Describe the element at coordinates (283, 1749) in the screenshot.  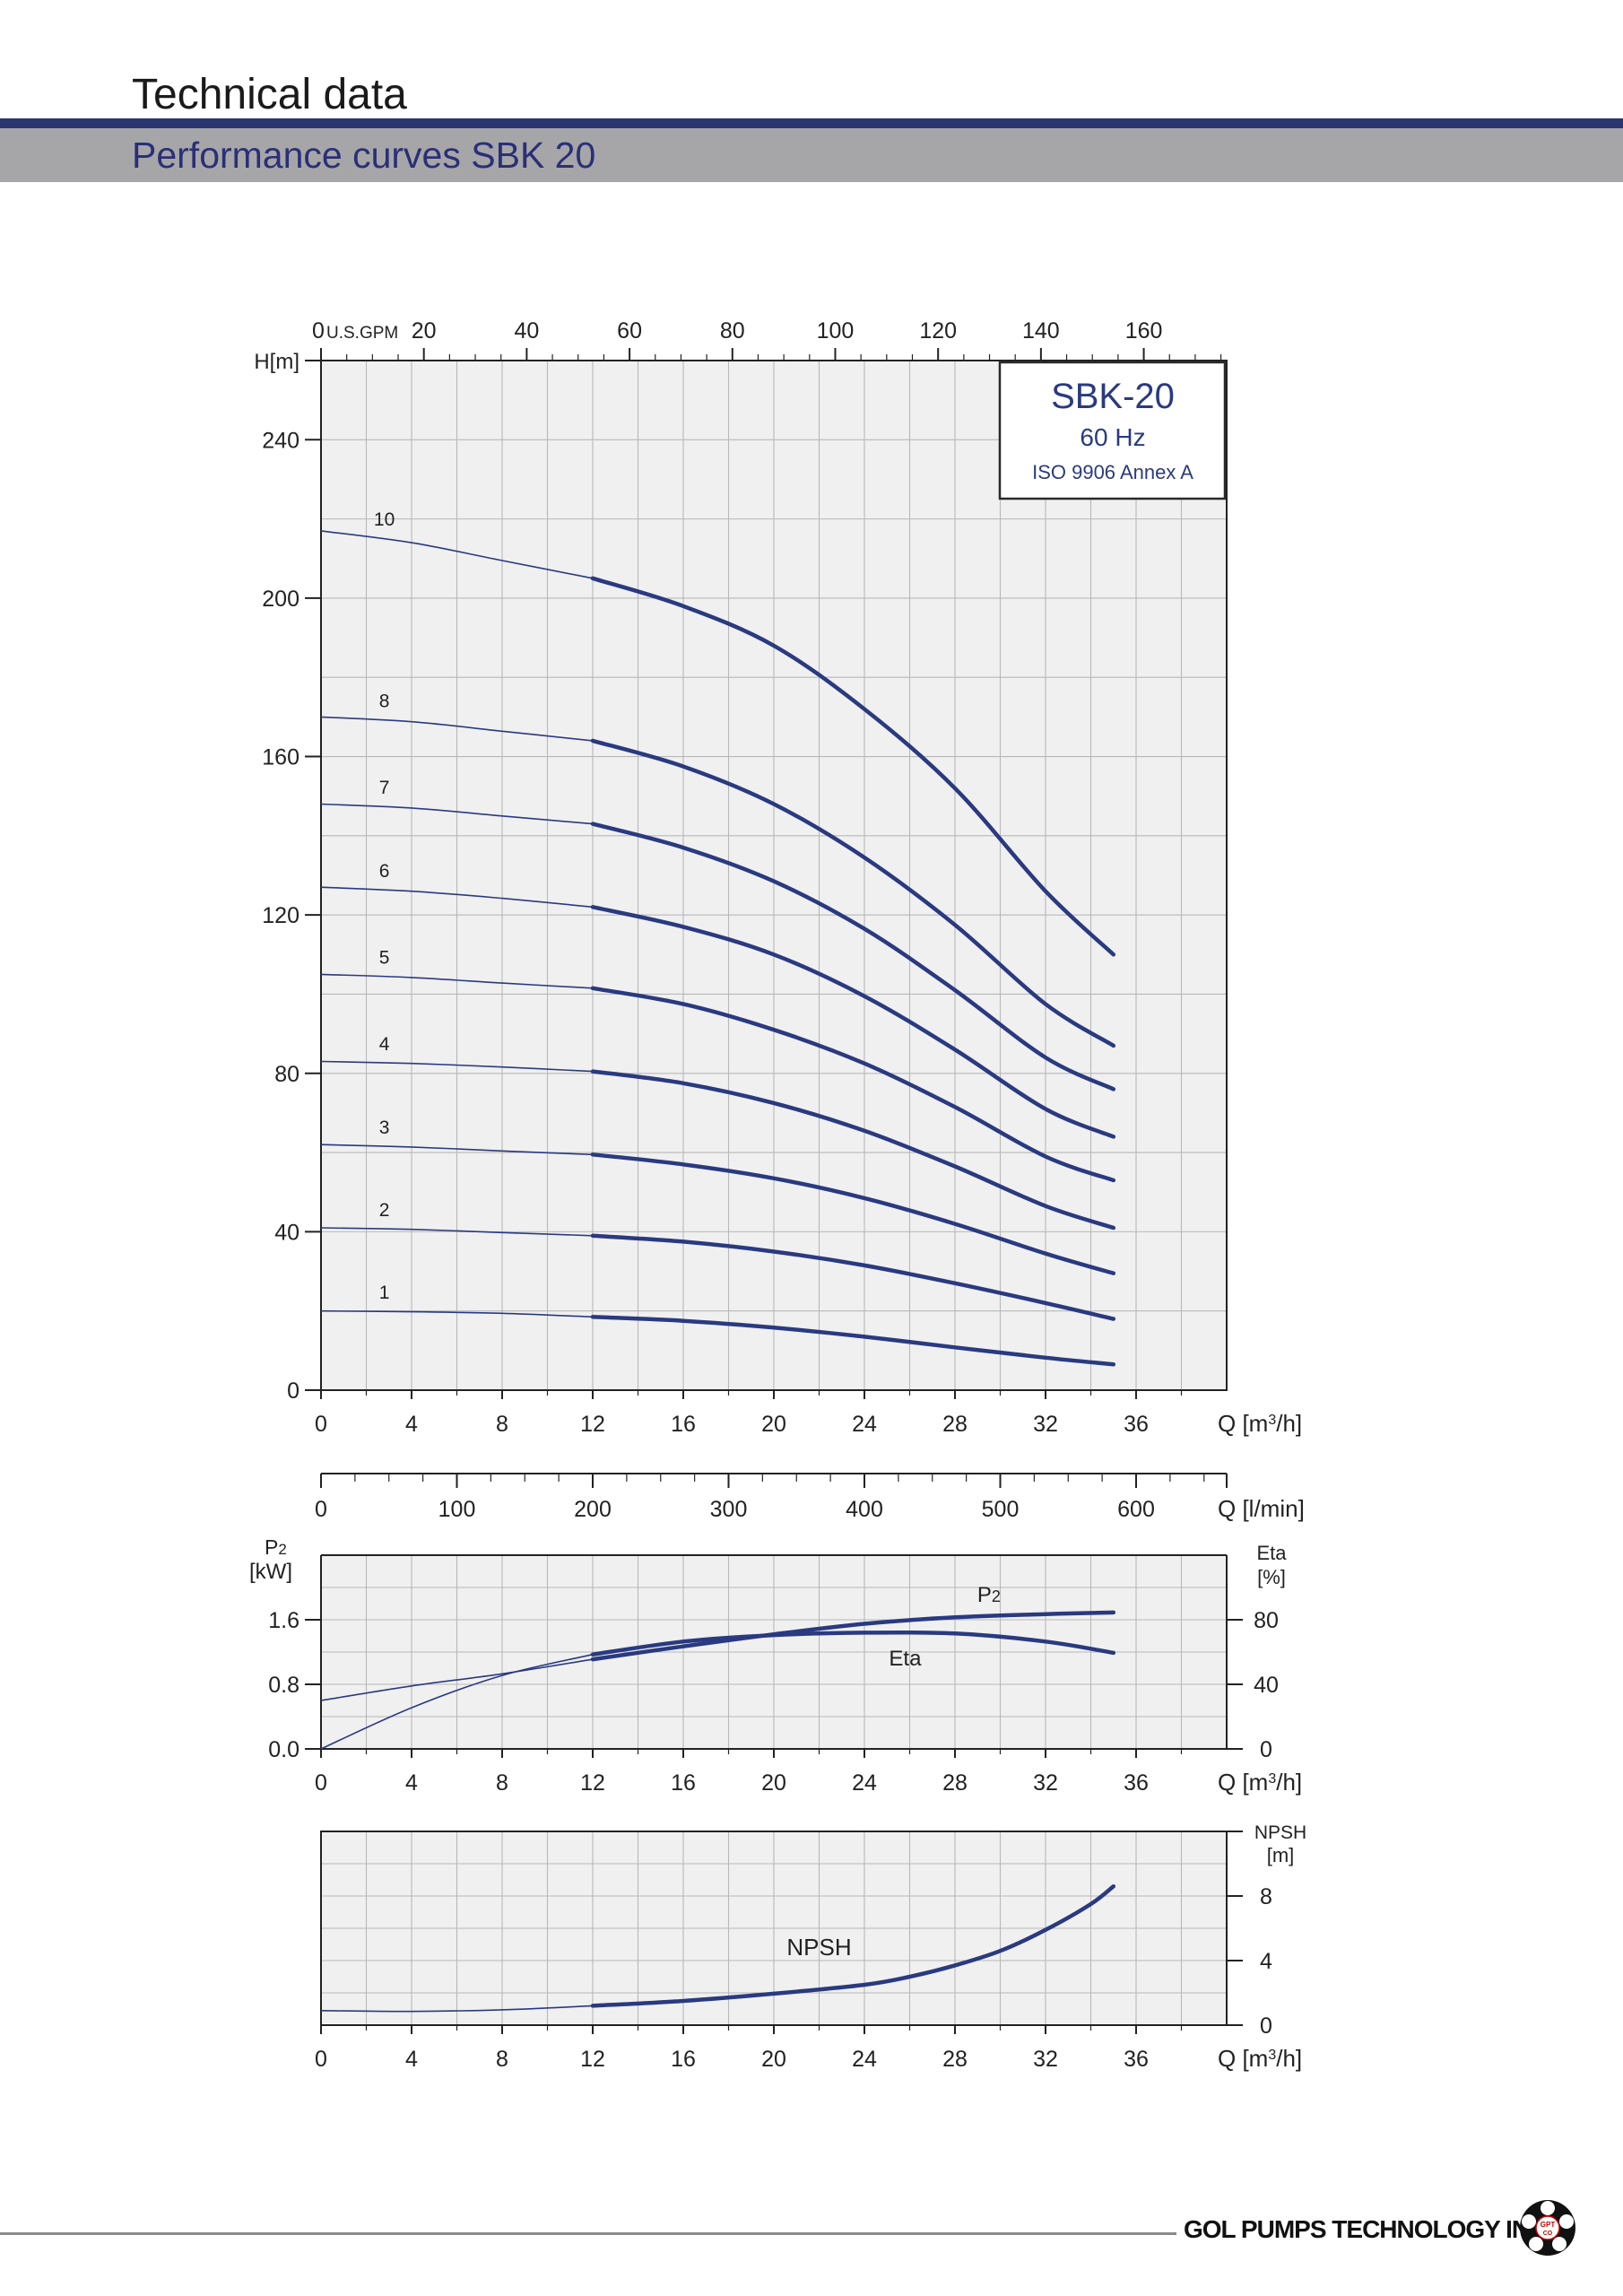
I see `y-tick-label-left: 0.0` at that location.